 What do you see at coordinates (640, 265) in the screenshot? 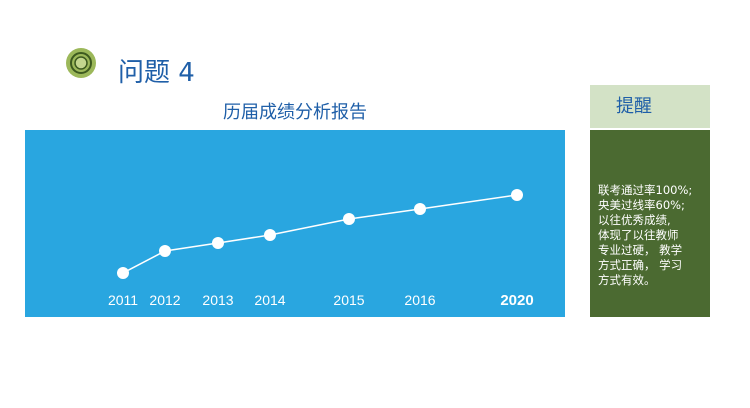
I see `note-line: 方式正确， 学习` at bounding box center [640, 265].